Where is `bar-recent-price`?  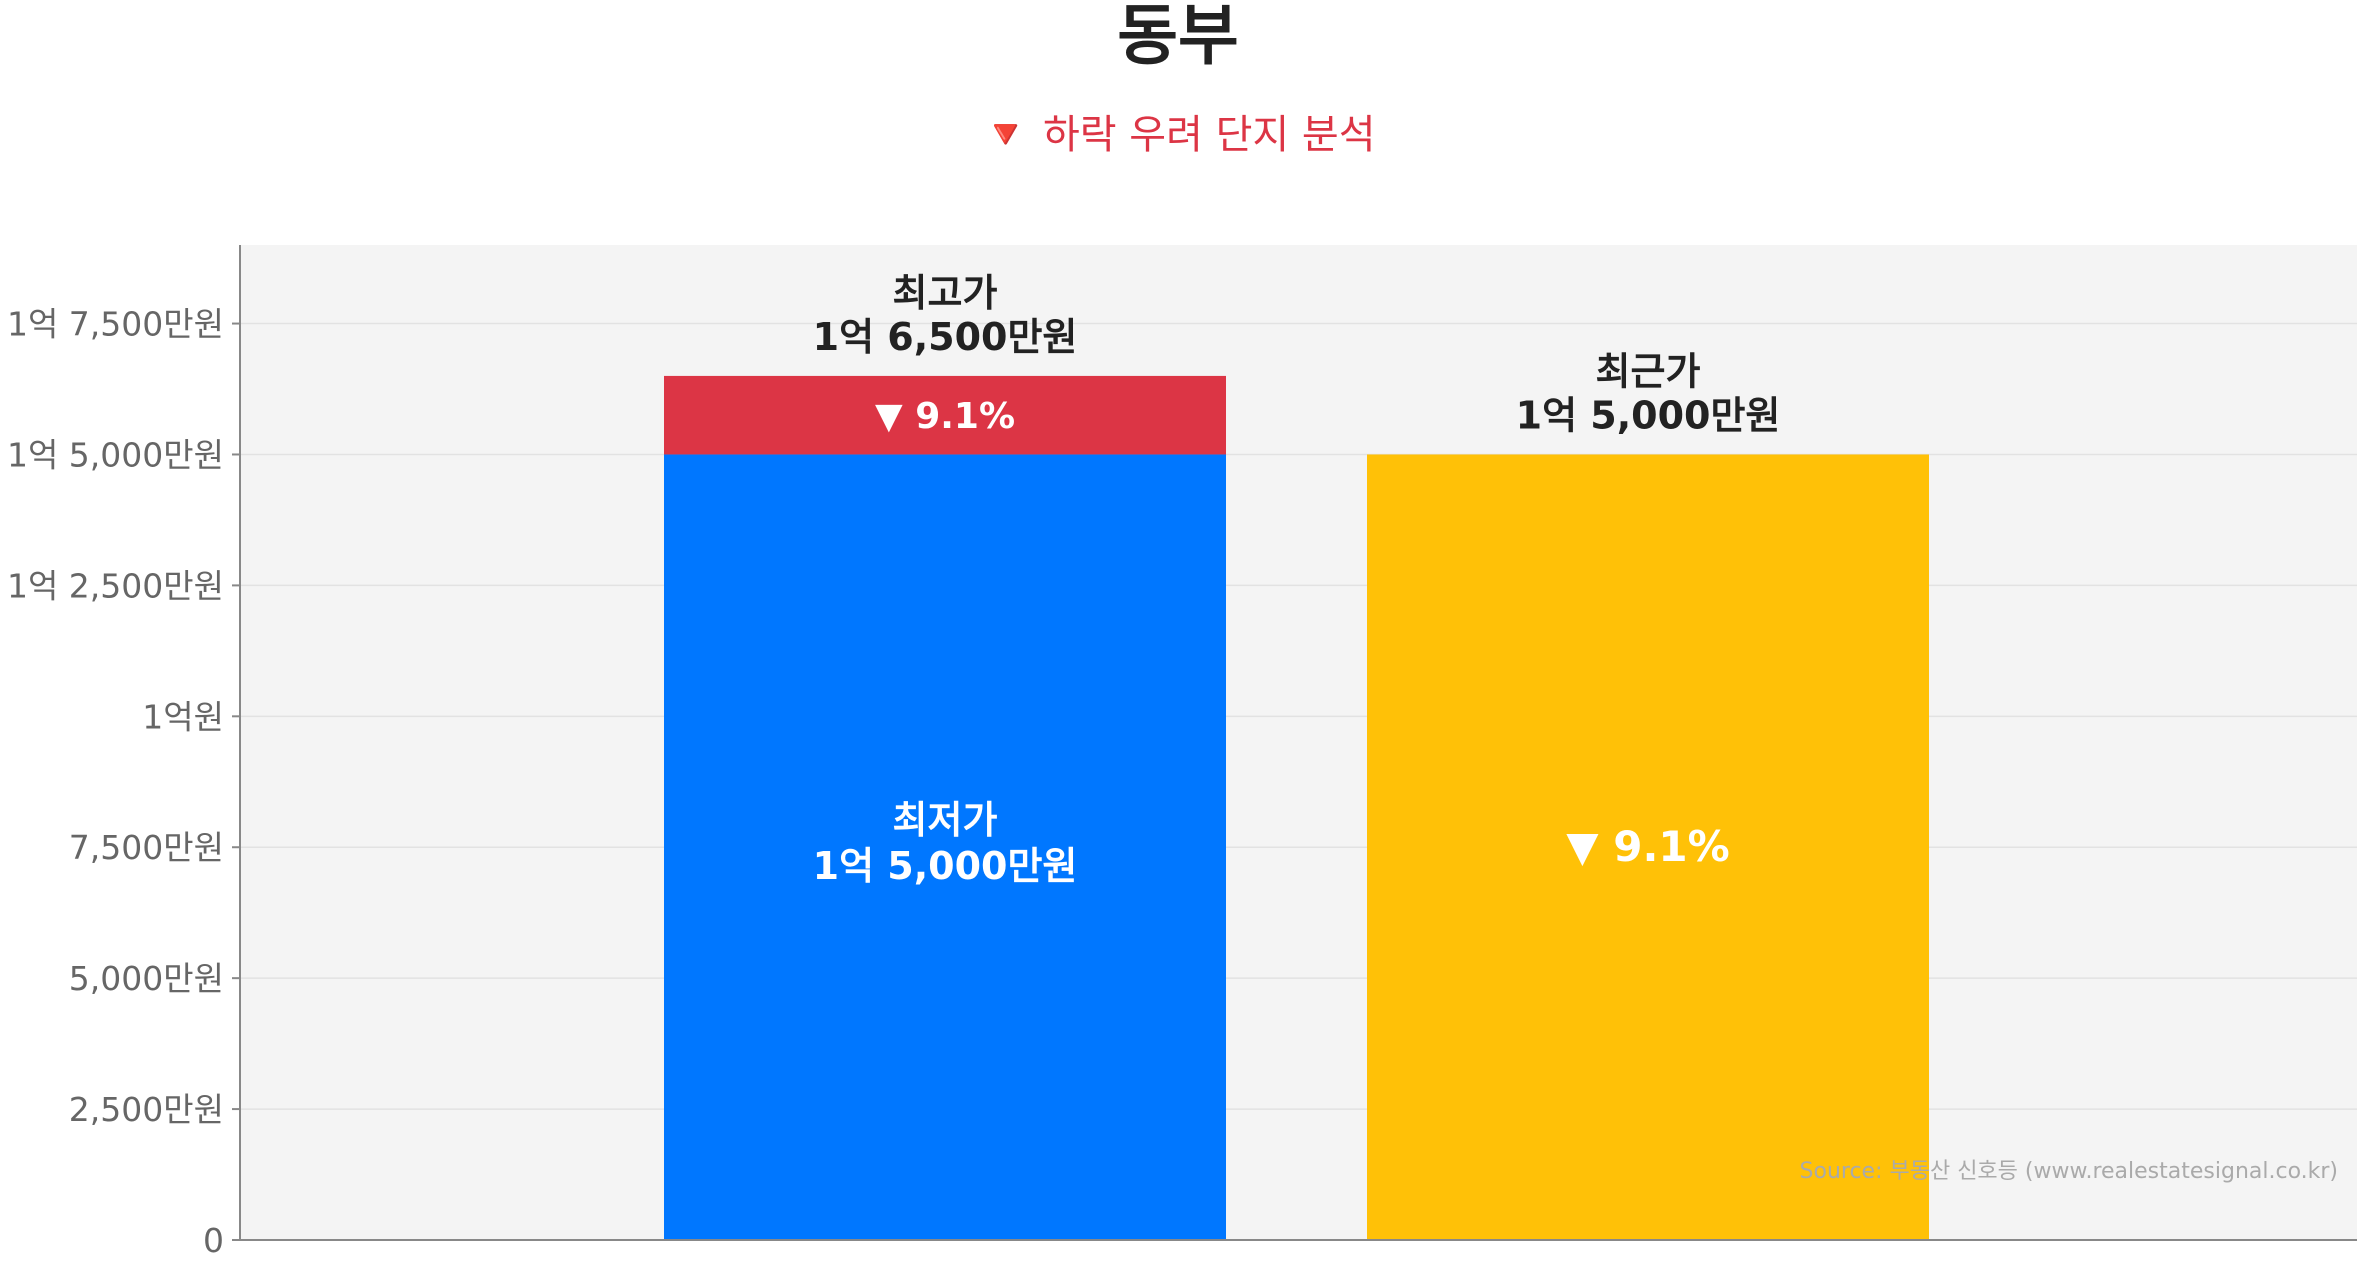 bar-recent-price is located at coordinates (1648, 847).